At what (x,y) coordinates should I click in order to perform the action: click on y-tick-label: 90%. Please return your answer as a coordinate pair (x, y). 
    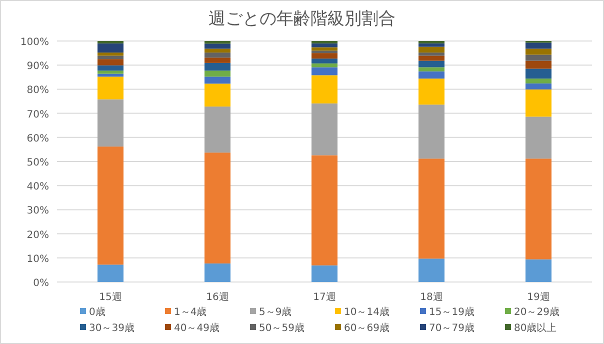
    Looking at the image, I should click on (37, 66).